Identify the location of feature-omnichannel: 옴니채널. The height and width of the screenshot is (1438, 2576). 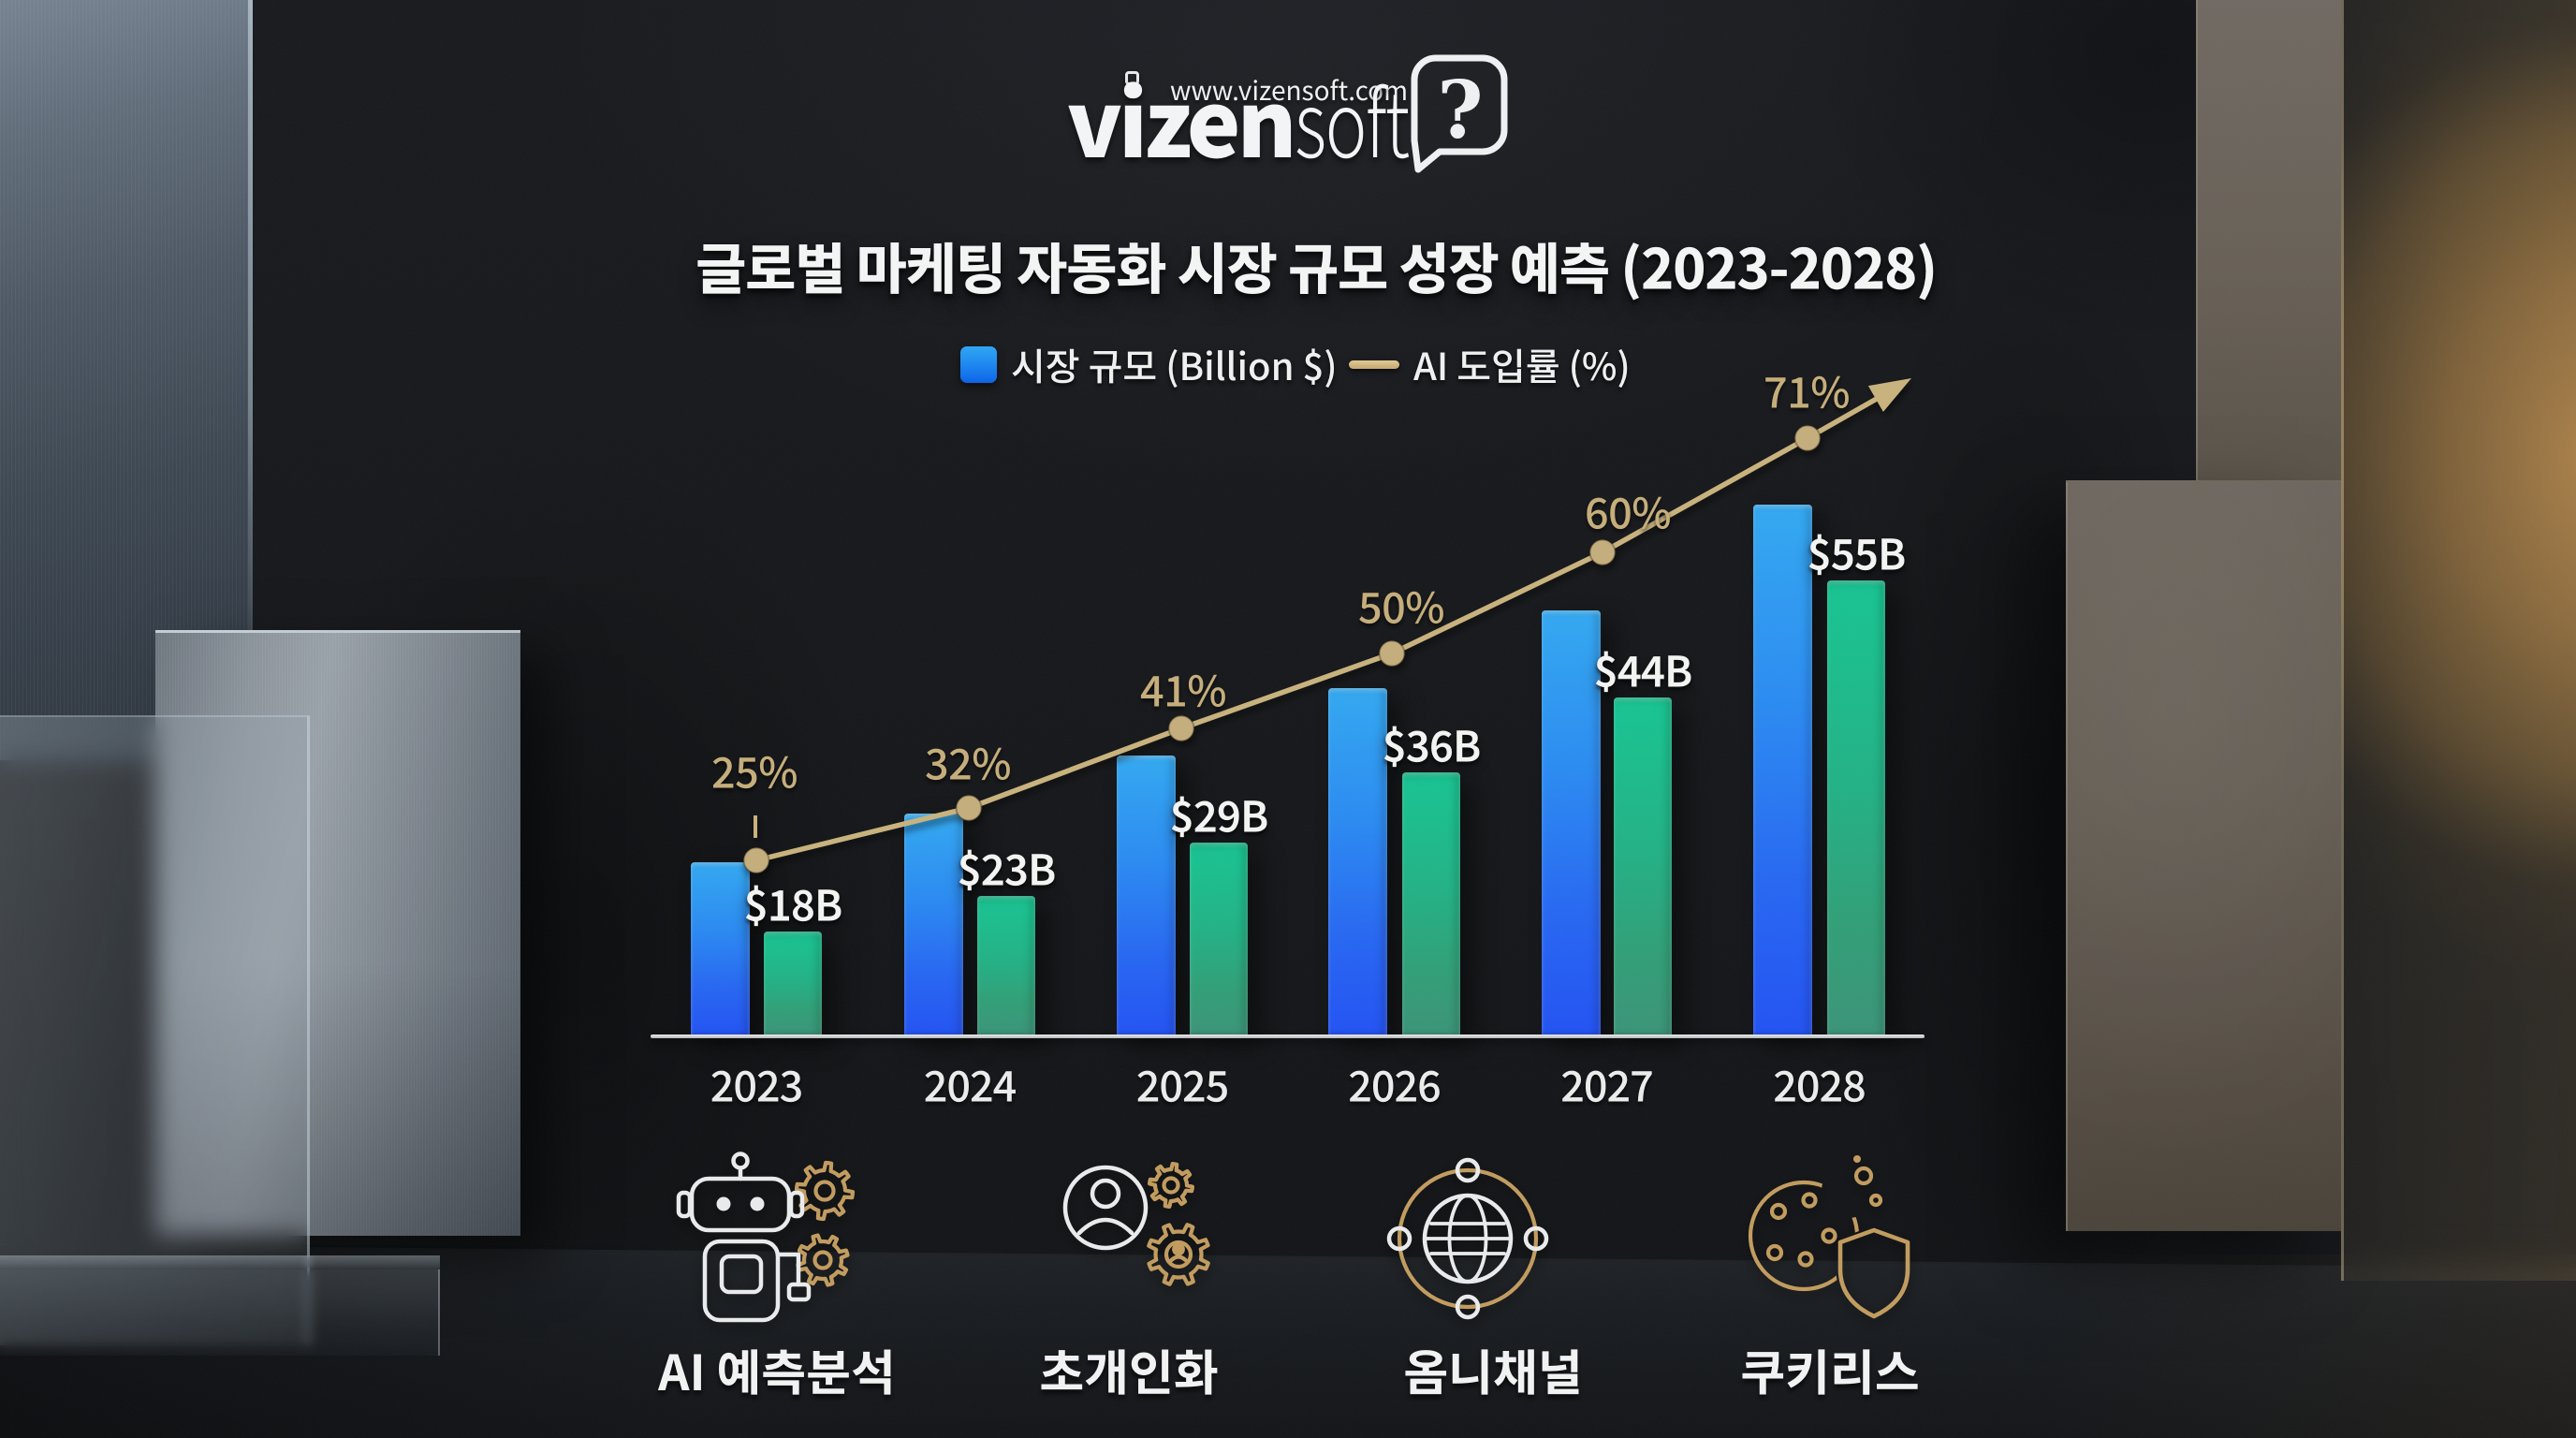
(1493, 1277).